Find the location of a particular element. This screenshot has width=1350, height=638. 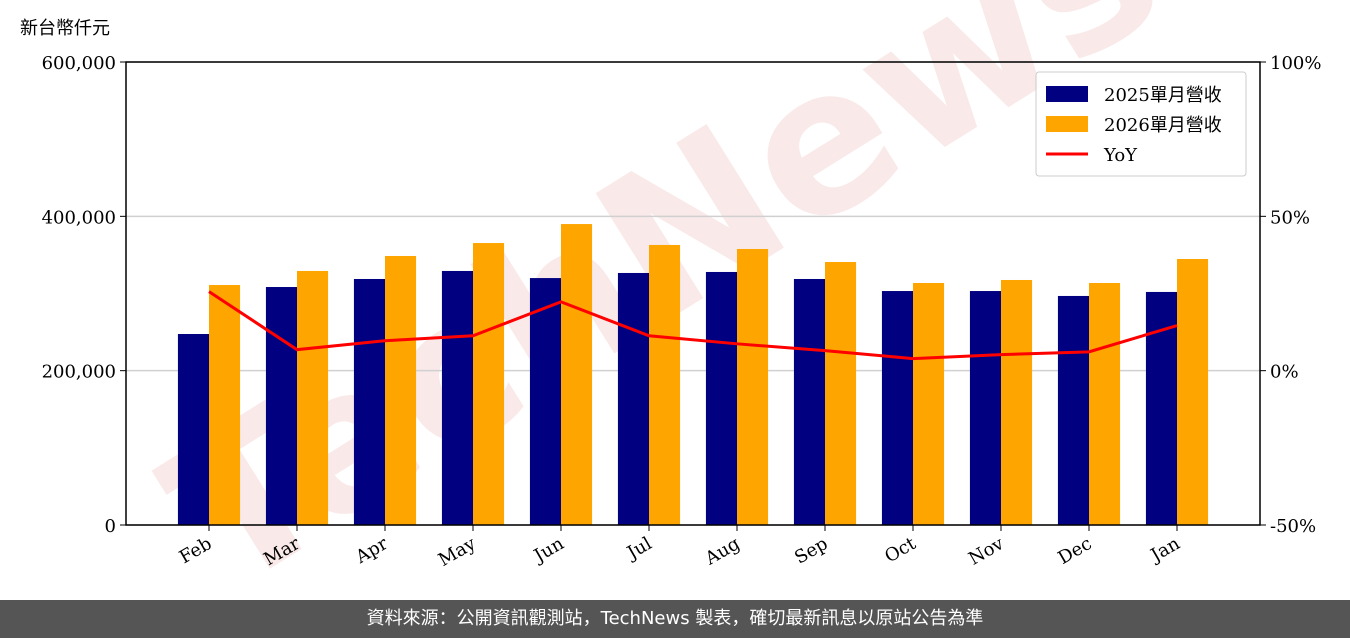

legend-label: YoY is located at coordinates (1120, 155).